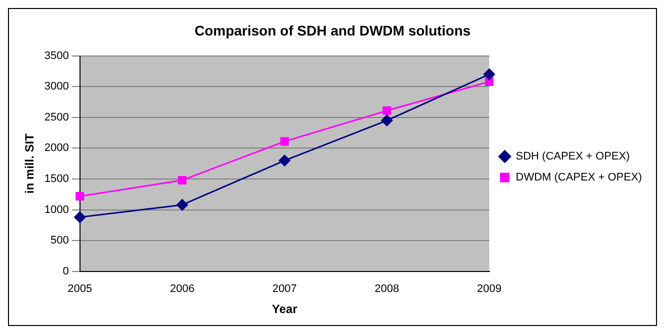  What do you see at coordinates (65, 271) in the screenshot?
I see `y-tick-label: 0` at bounding box center [65, 271].